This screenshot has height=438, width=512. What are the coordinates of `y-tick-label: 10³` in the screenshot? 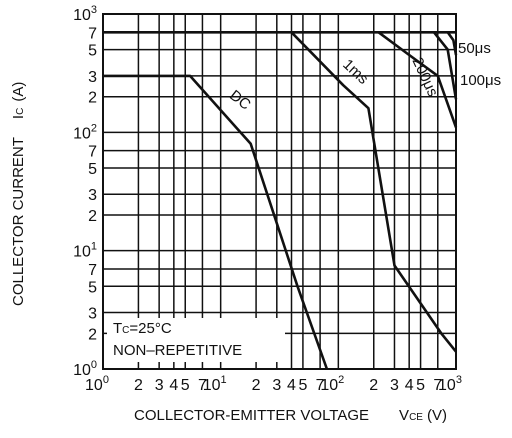 It's located at (85, 14).